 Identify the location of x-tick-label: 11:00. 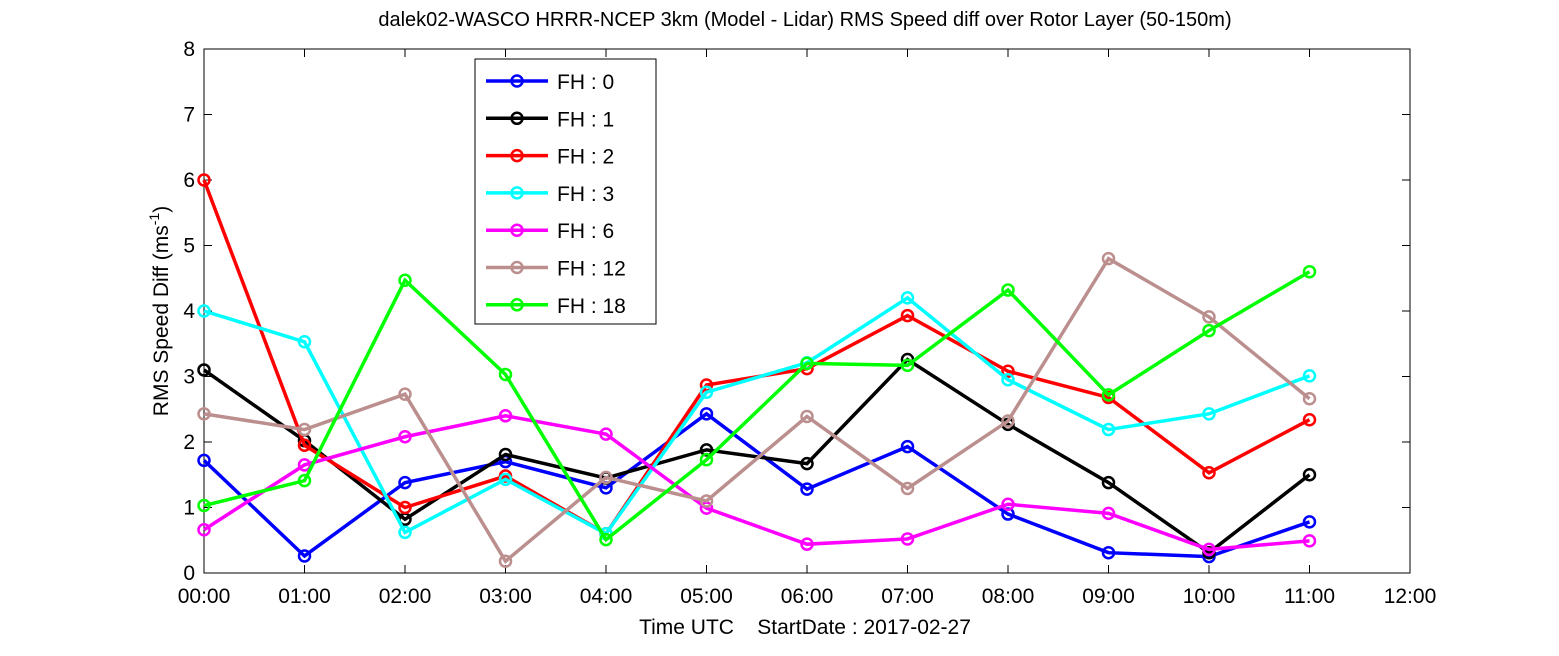
(1309, 596).